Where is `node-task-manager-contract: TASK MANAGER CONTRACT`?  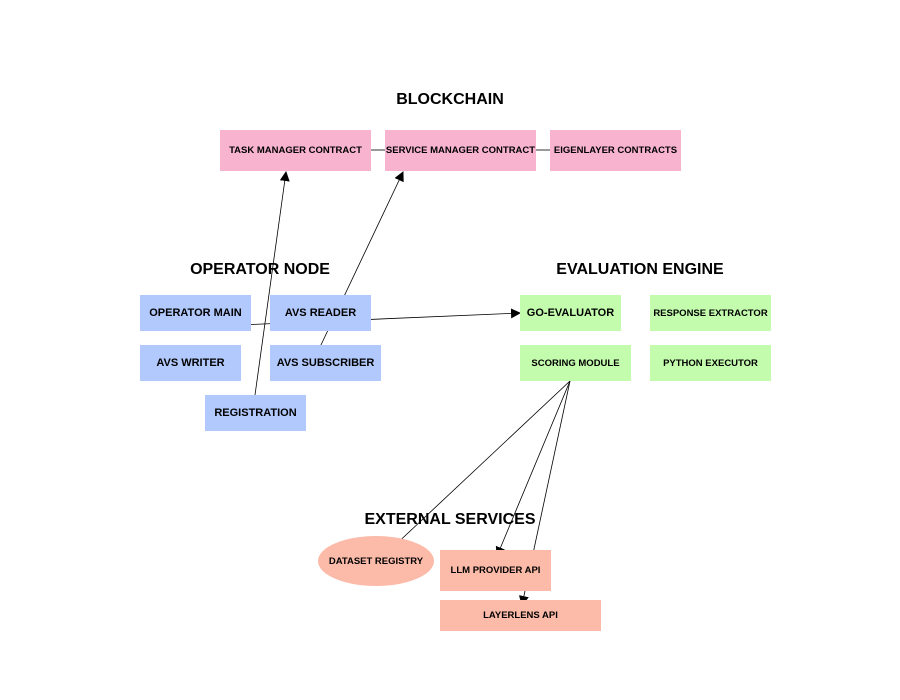
node-task-manager-contract: TASK MANAGER CONTRACT is located at coordinates (295, 150).